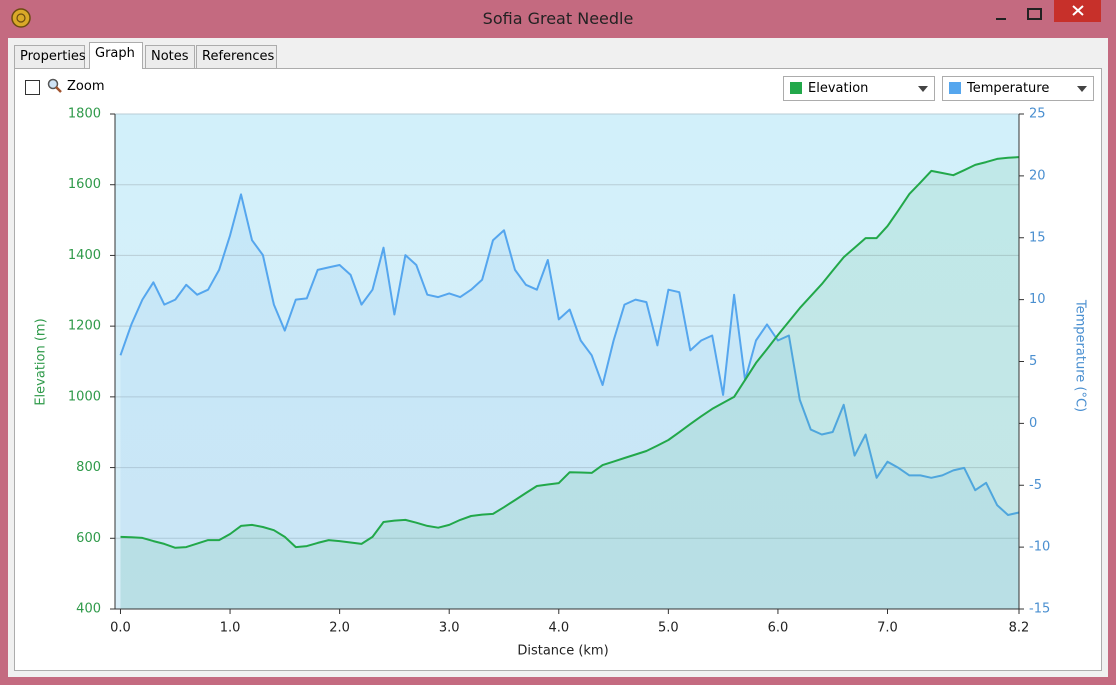  I want to click on zoom-icon, so click(54, 85).